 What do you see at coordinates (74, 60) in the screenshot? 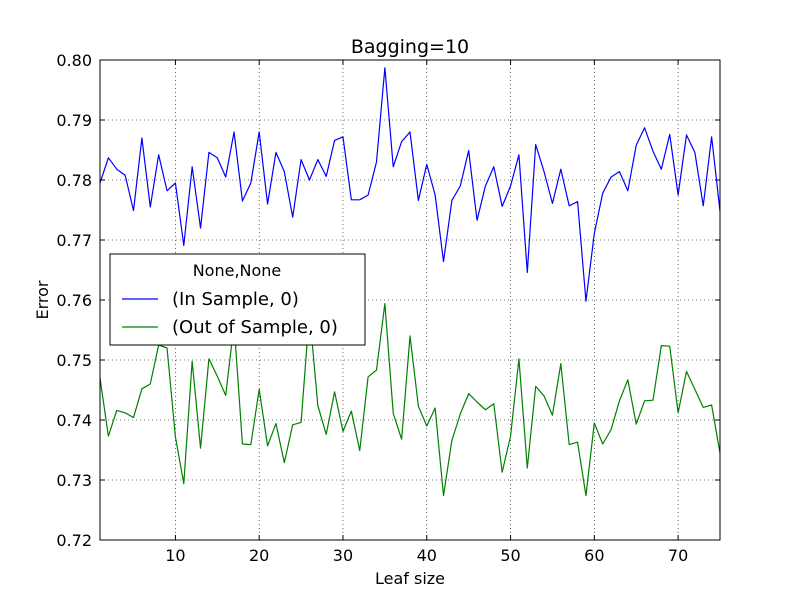
I see `y-tick-label: 0.80` at bounding box center [74, 60].